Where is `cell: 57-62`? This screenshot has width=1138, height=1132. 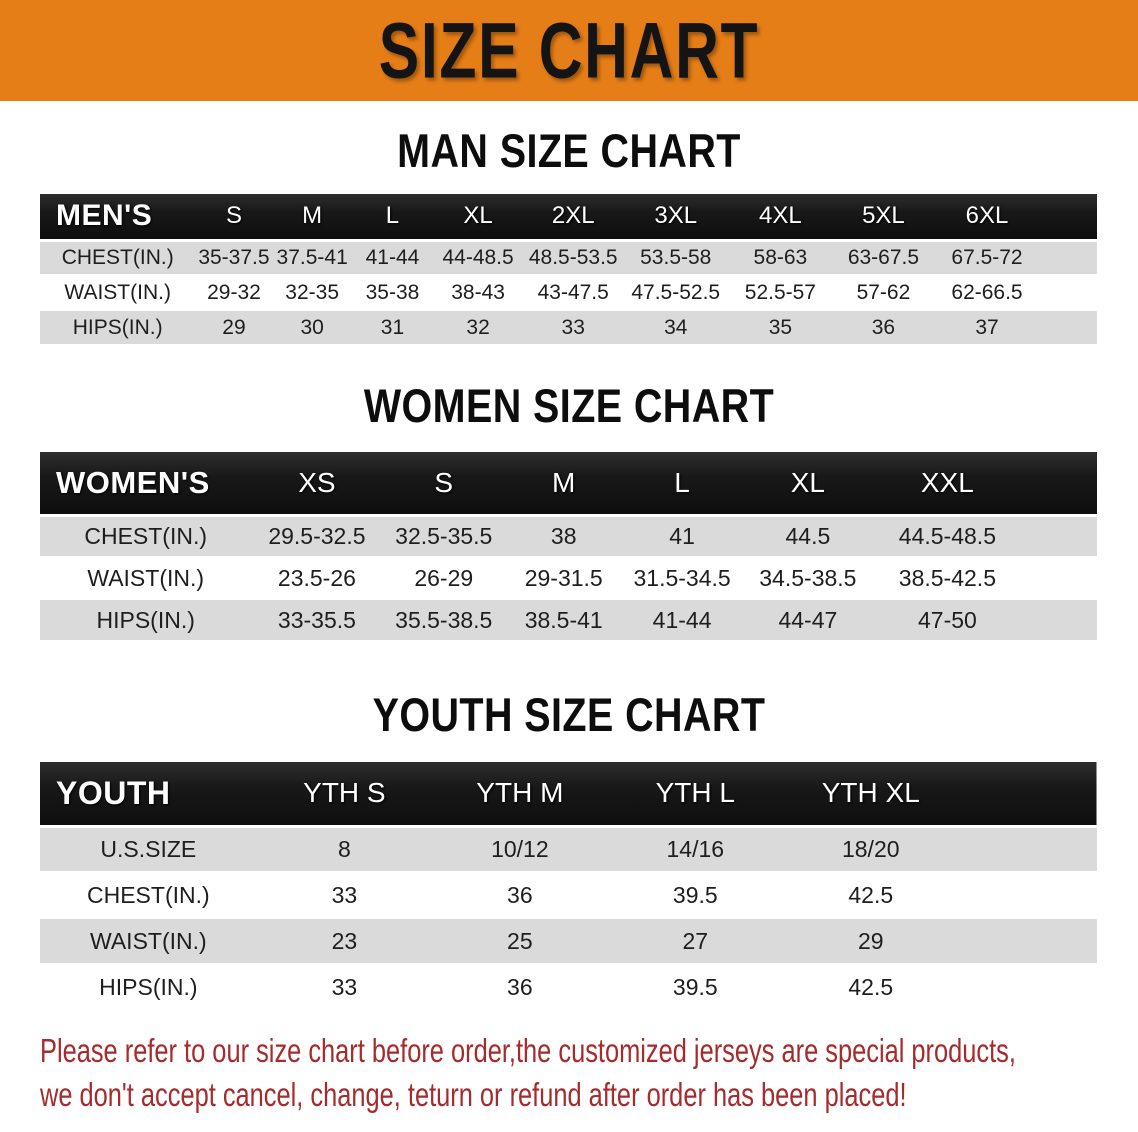 cell: 57-62 is located at coordinates (883, 293).